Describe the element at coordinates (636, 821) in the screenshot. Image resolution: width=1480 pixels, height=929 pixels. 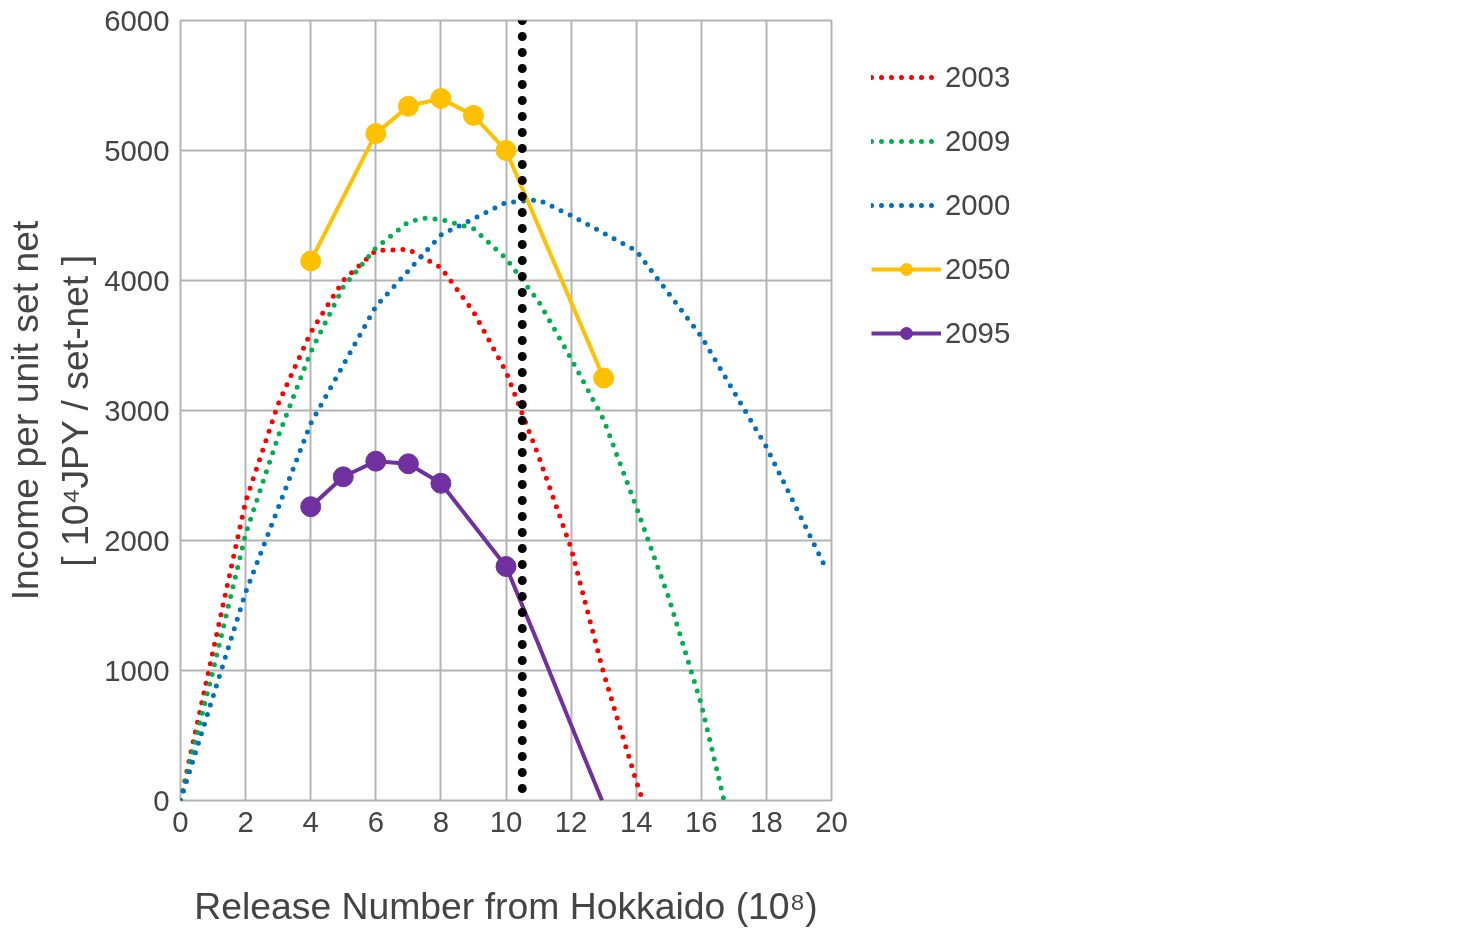
I see `x-tick-label: 14` at that location.